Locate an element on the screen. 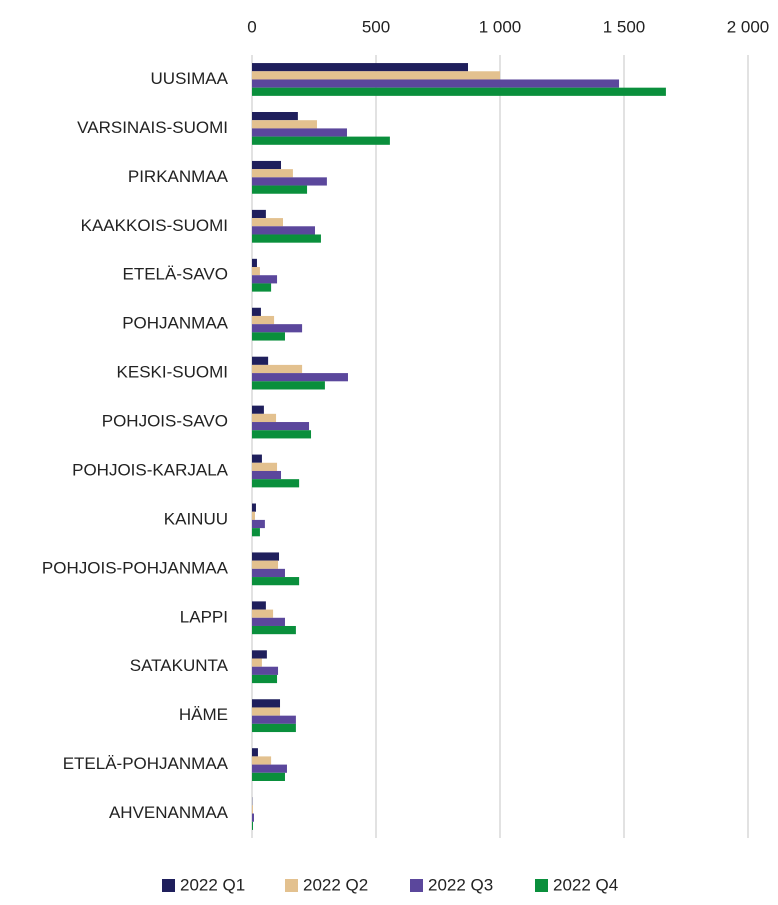  x-tick-label: 0 is located at coordinates (251, 26).